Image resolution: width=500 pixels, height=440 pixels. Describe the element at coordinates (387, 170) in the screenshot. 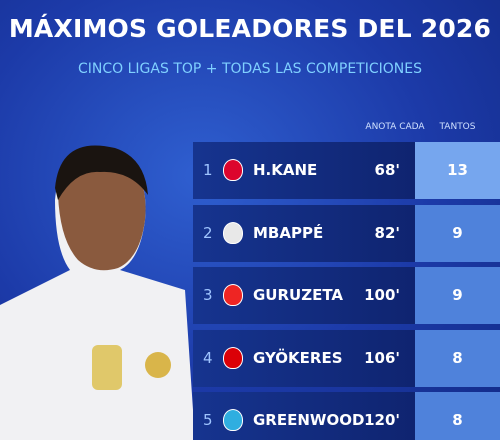

I see `minutes-per-goal: 68'` at that location.